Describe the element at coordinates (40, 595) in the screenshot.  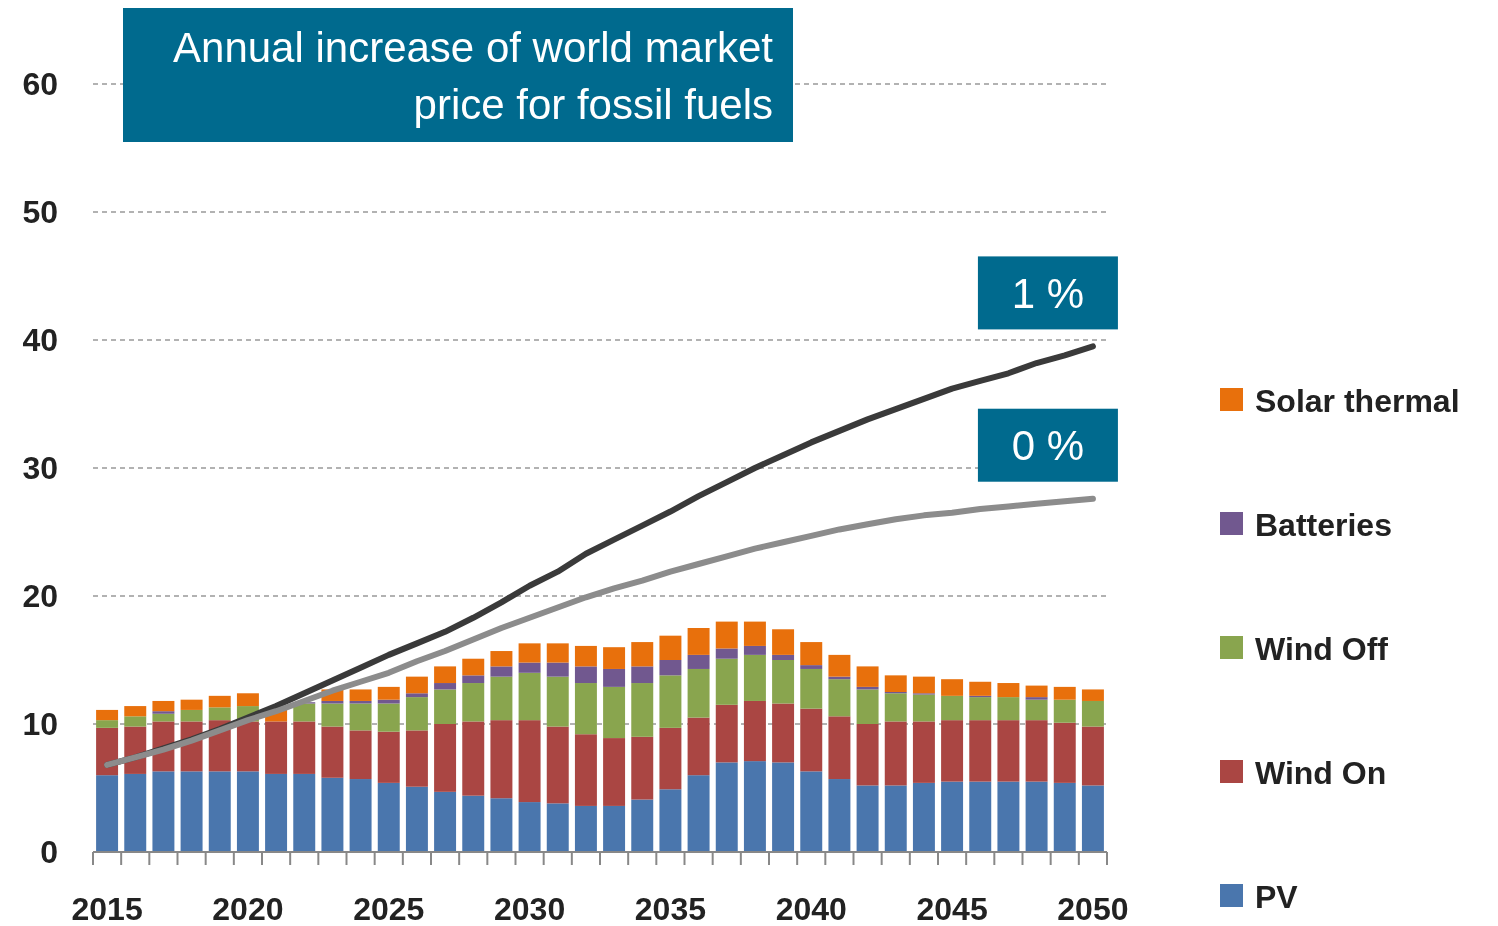
I see `y-tick-label: 20` at that location.